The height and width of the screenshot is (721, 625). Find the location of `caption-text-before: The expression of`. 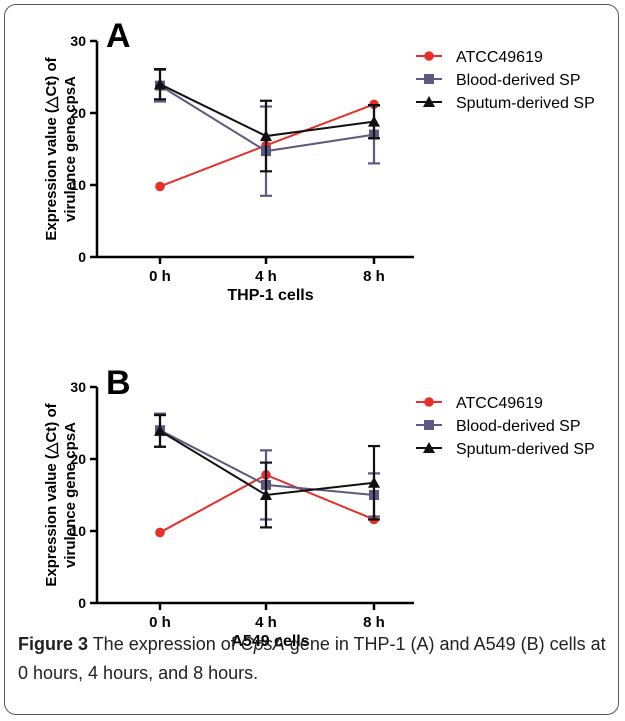

caption-text-before: The expression of is located at coordinates (164, 644).